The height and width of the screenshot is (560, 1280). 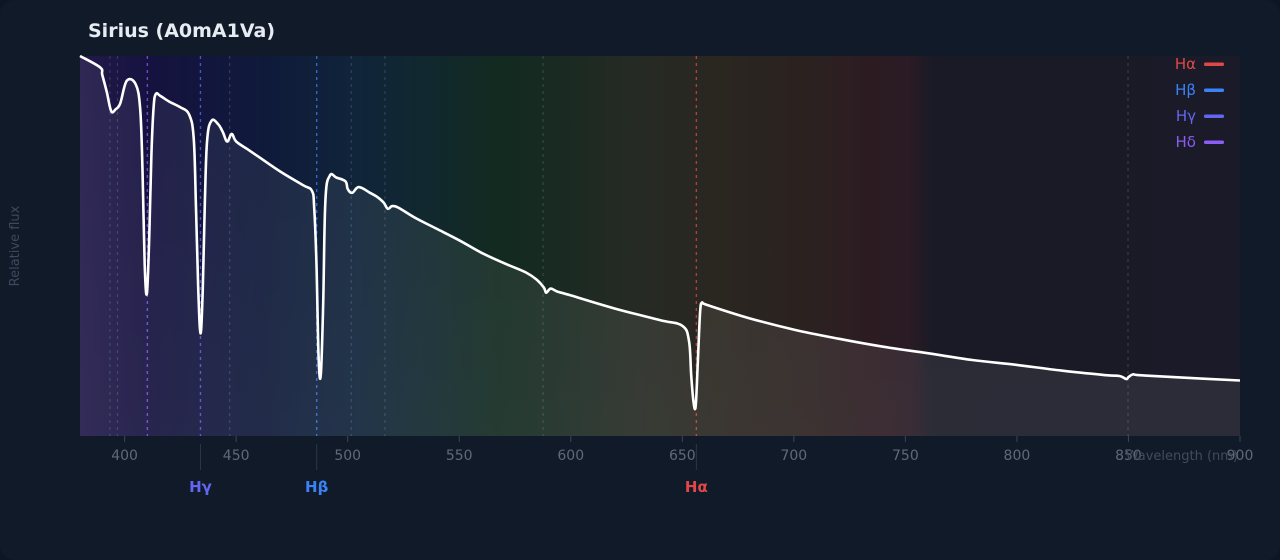 I want to click on x-tick-label-400: 400, so click(x=124, y=456).